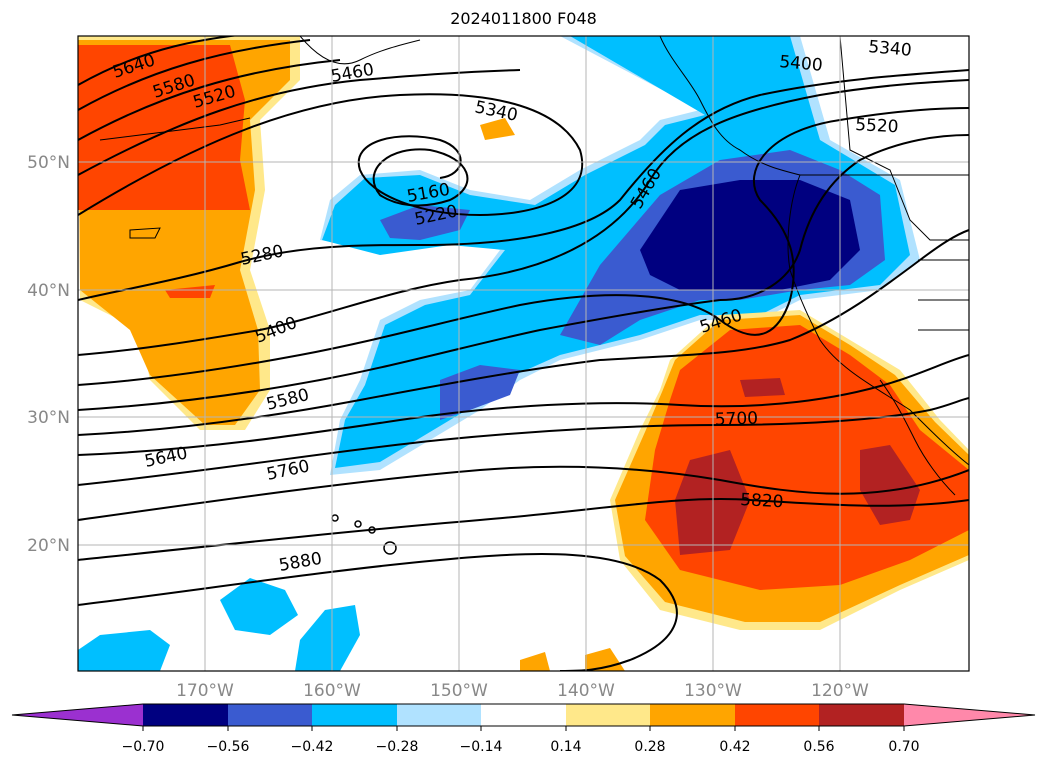 This screenshot has width=1047, height=765. What do you see at coordinates (903, 747) in the screenshot?
I see `colorbar-tick-label: 0.70` at bounding box center [903, 747].